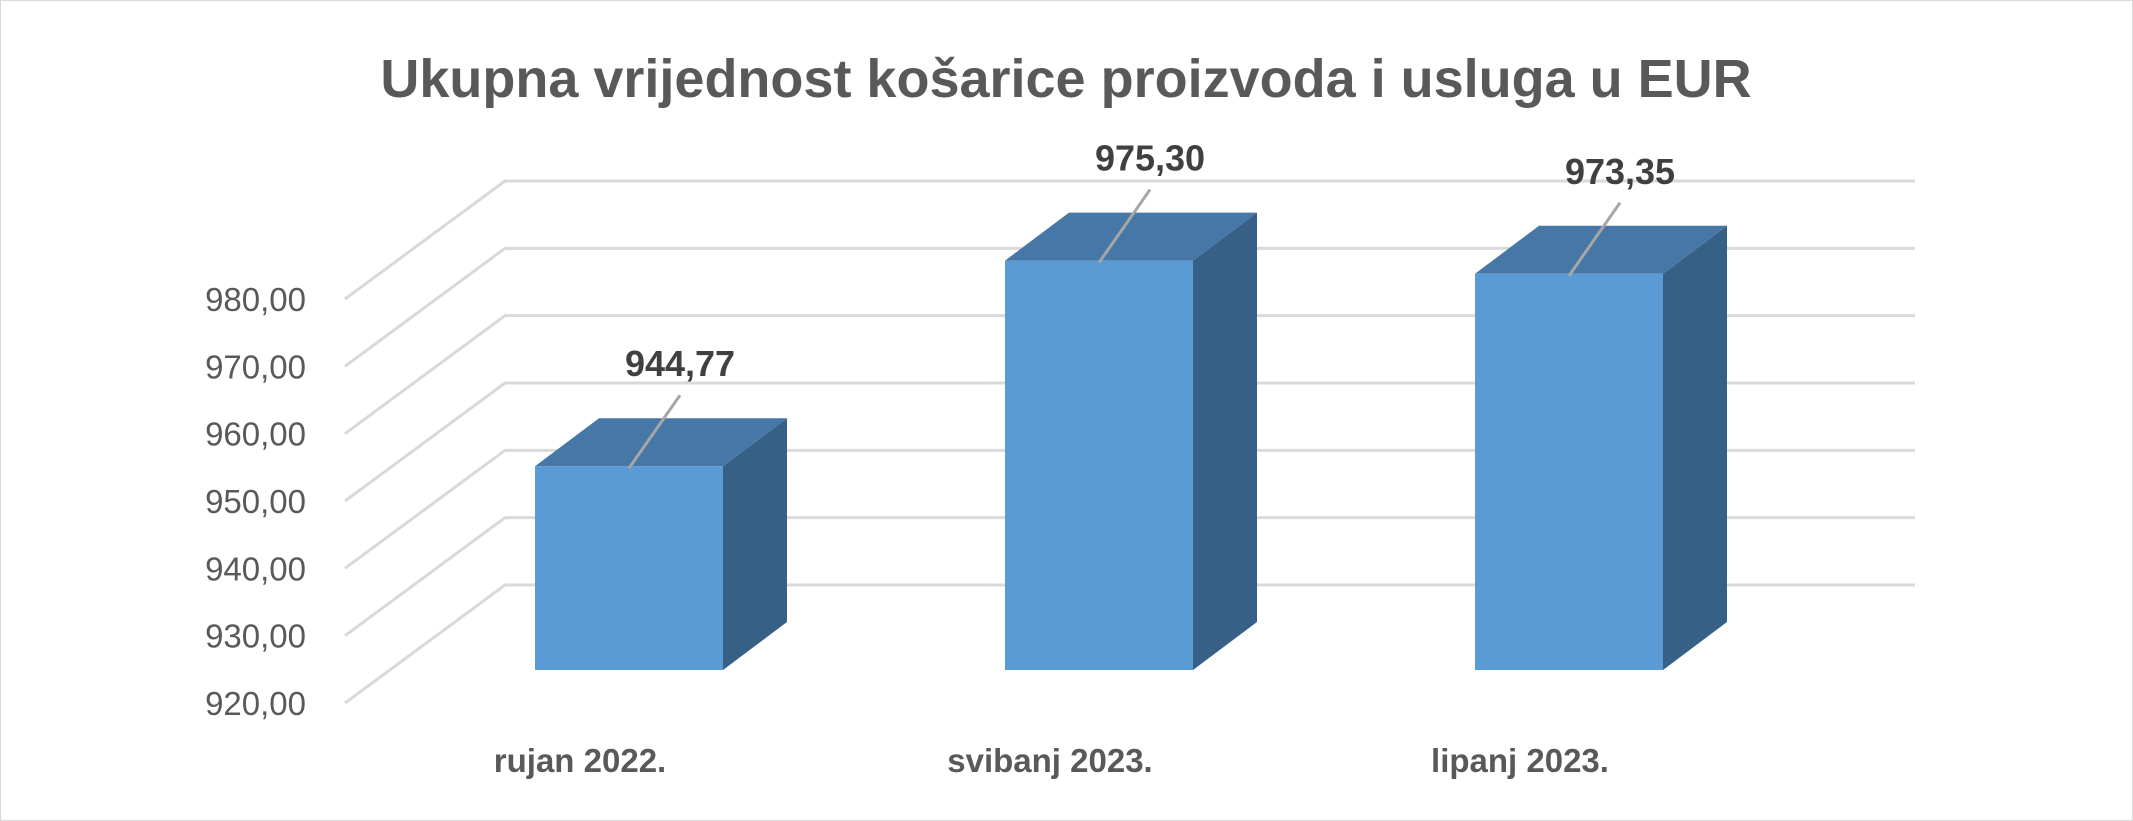  What do you see at coordinates (255, 366) in the screenshot?
I see `y-tick-label: 970,00` at bounding box center [255, 366].